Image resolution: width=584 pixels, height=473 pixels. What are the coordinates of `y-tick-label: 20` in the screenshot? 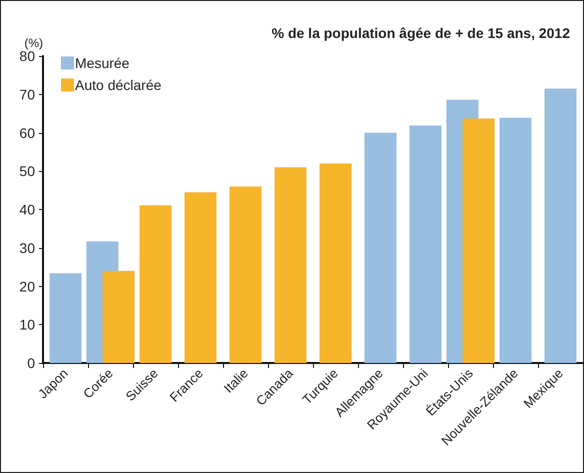 It's located at (27, 286).